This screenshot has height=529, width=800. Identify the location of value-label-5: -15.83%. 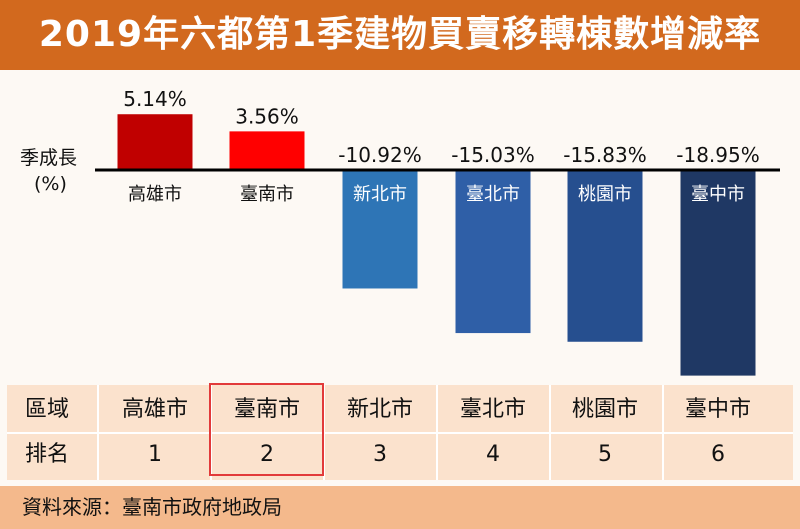
(604, 155).